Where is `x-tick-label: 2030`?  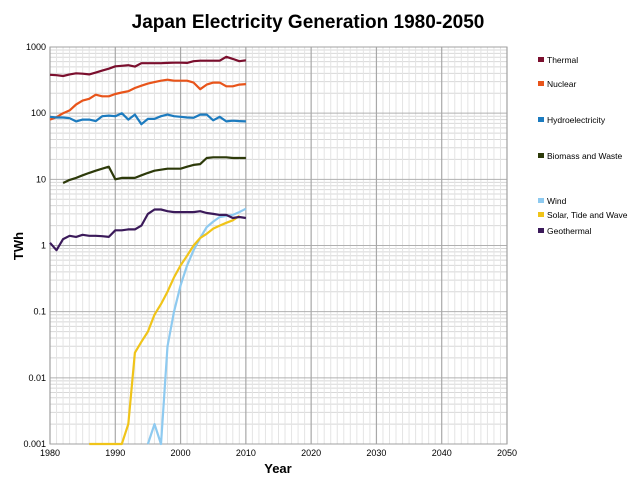
x-tick-label: 2030 is located at coordinates (376, 453).